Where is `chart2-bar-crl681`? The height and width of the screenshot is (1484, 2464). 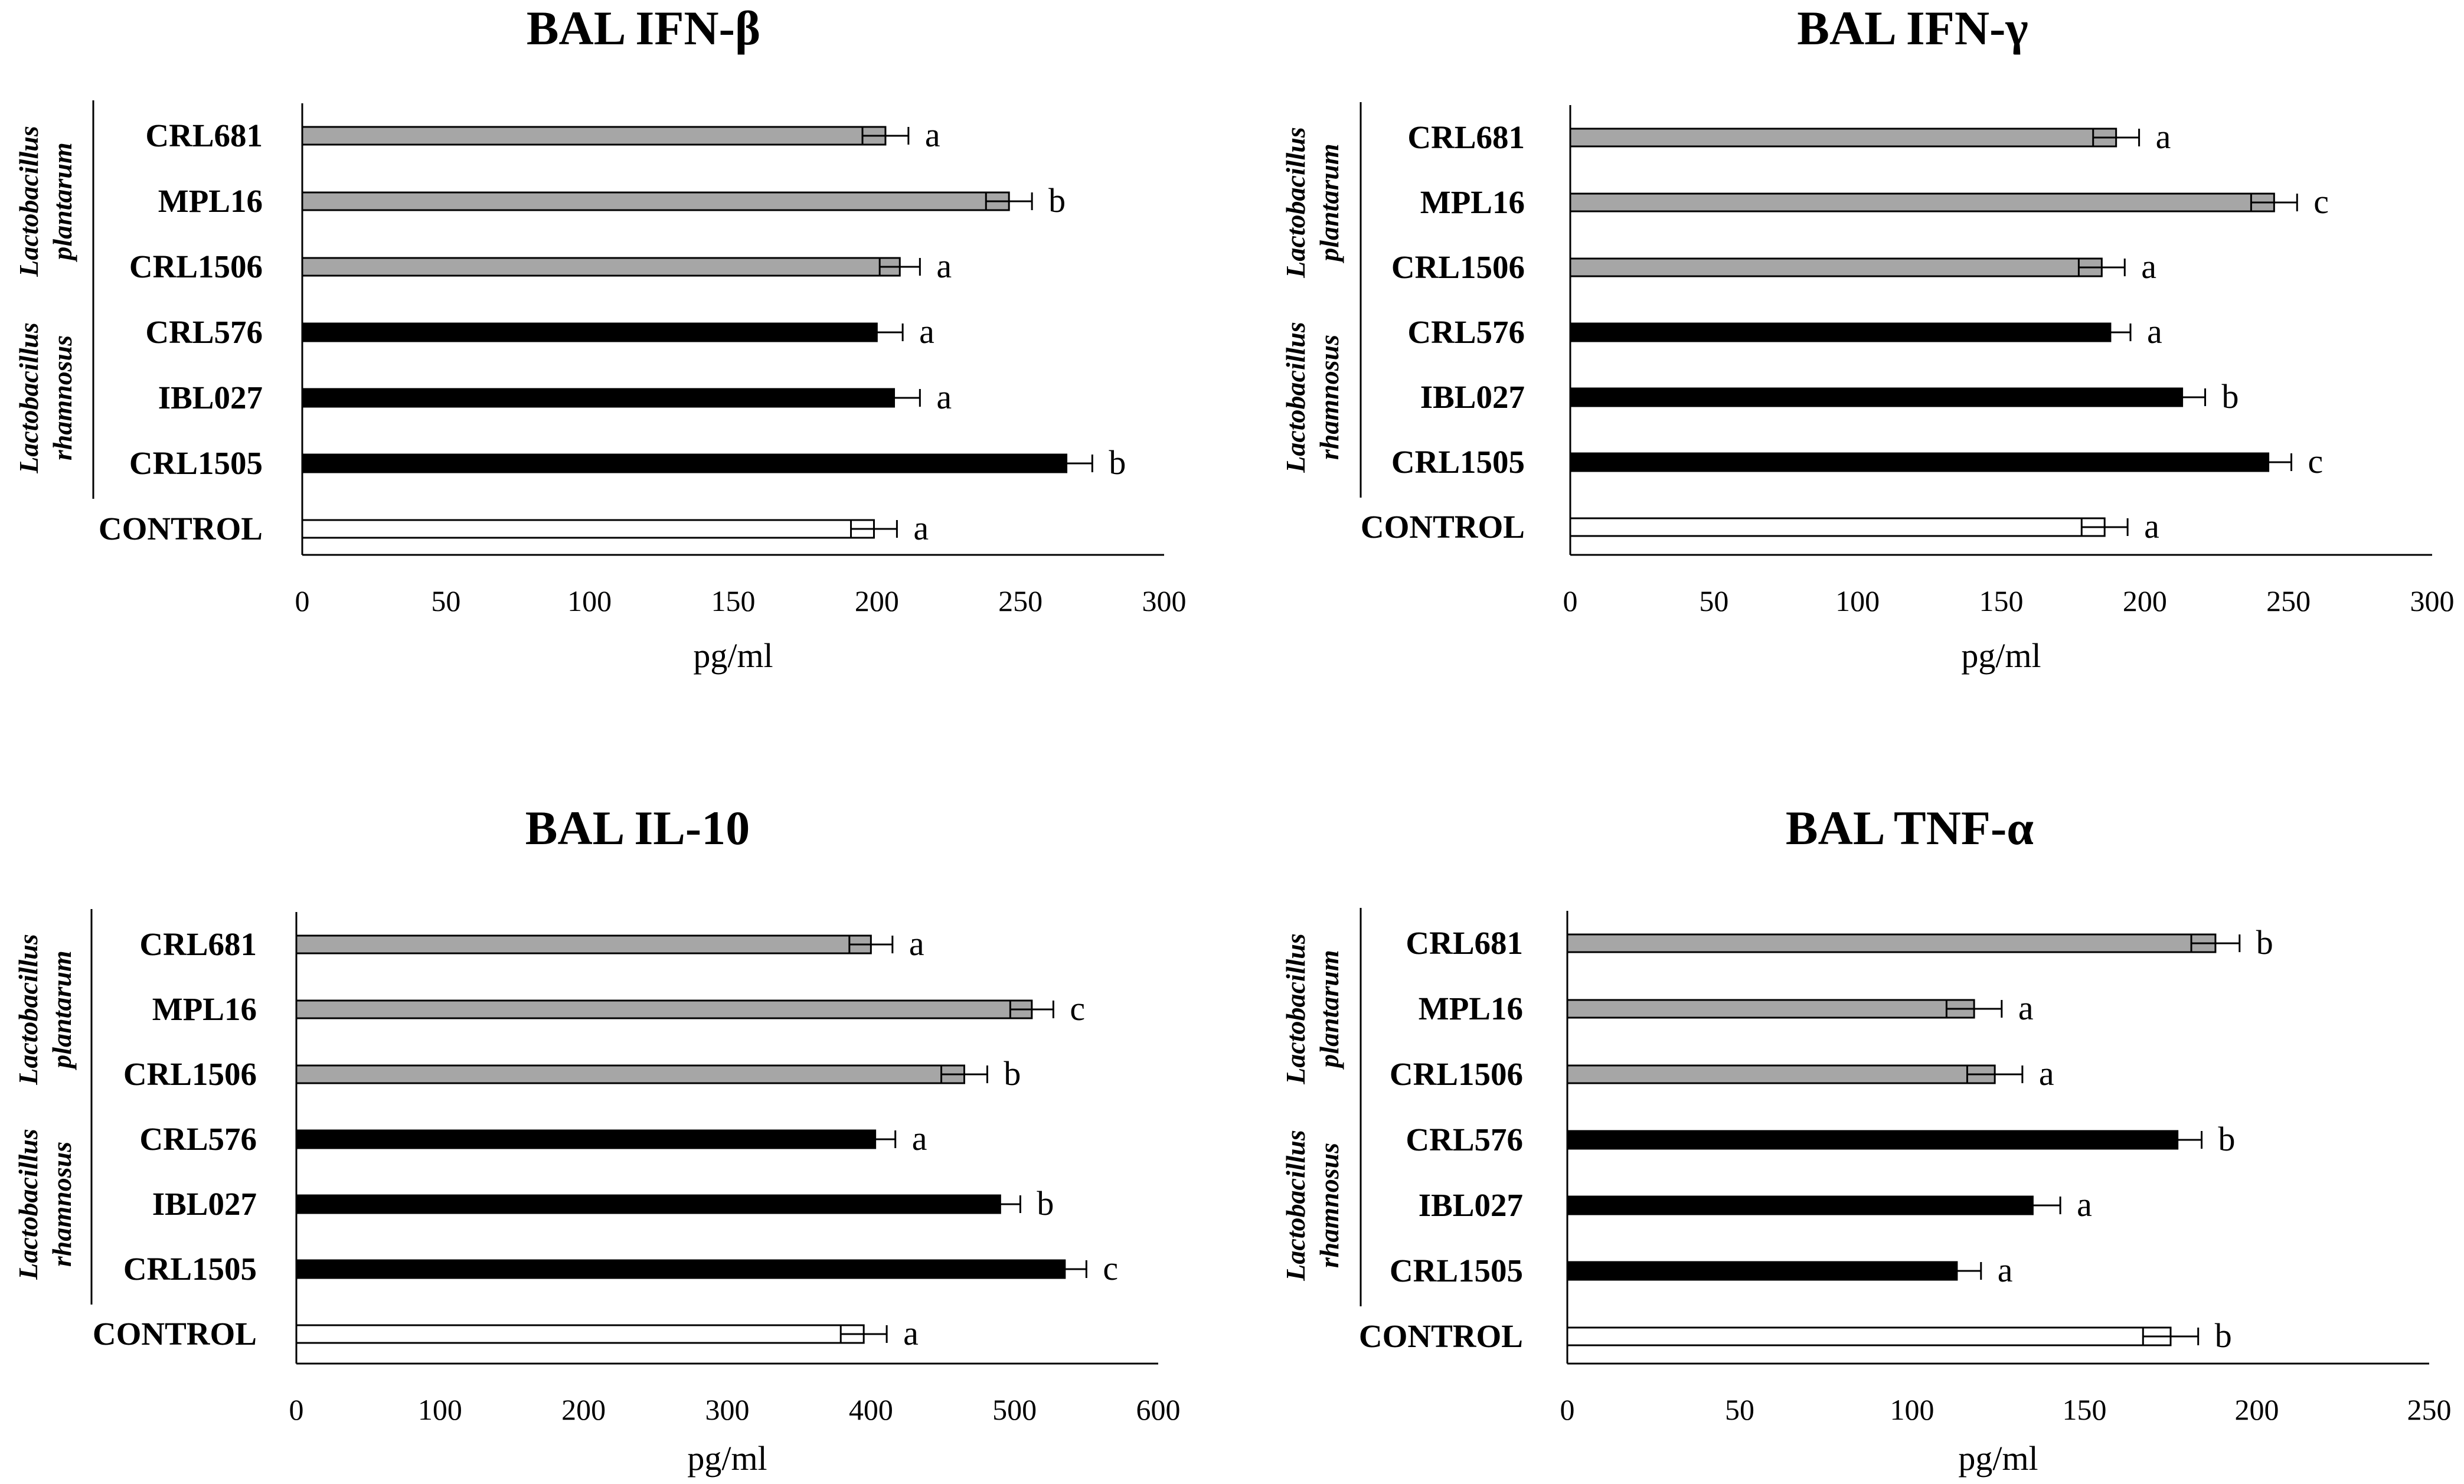 chart2-bar-crl681 is located at coordinates (1843, 138).